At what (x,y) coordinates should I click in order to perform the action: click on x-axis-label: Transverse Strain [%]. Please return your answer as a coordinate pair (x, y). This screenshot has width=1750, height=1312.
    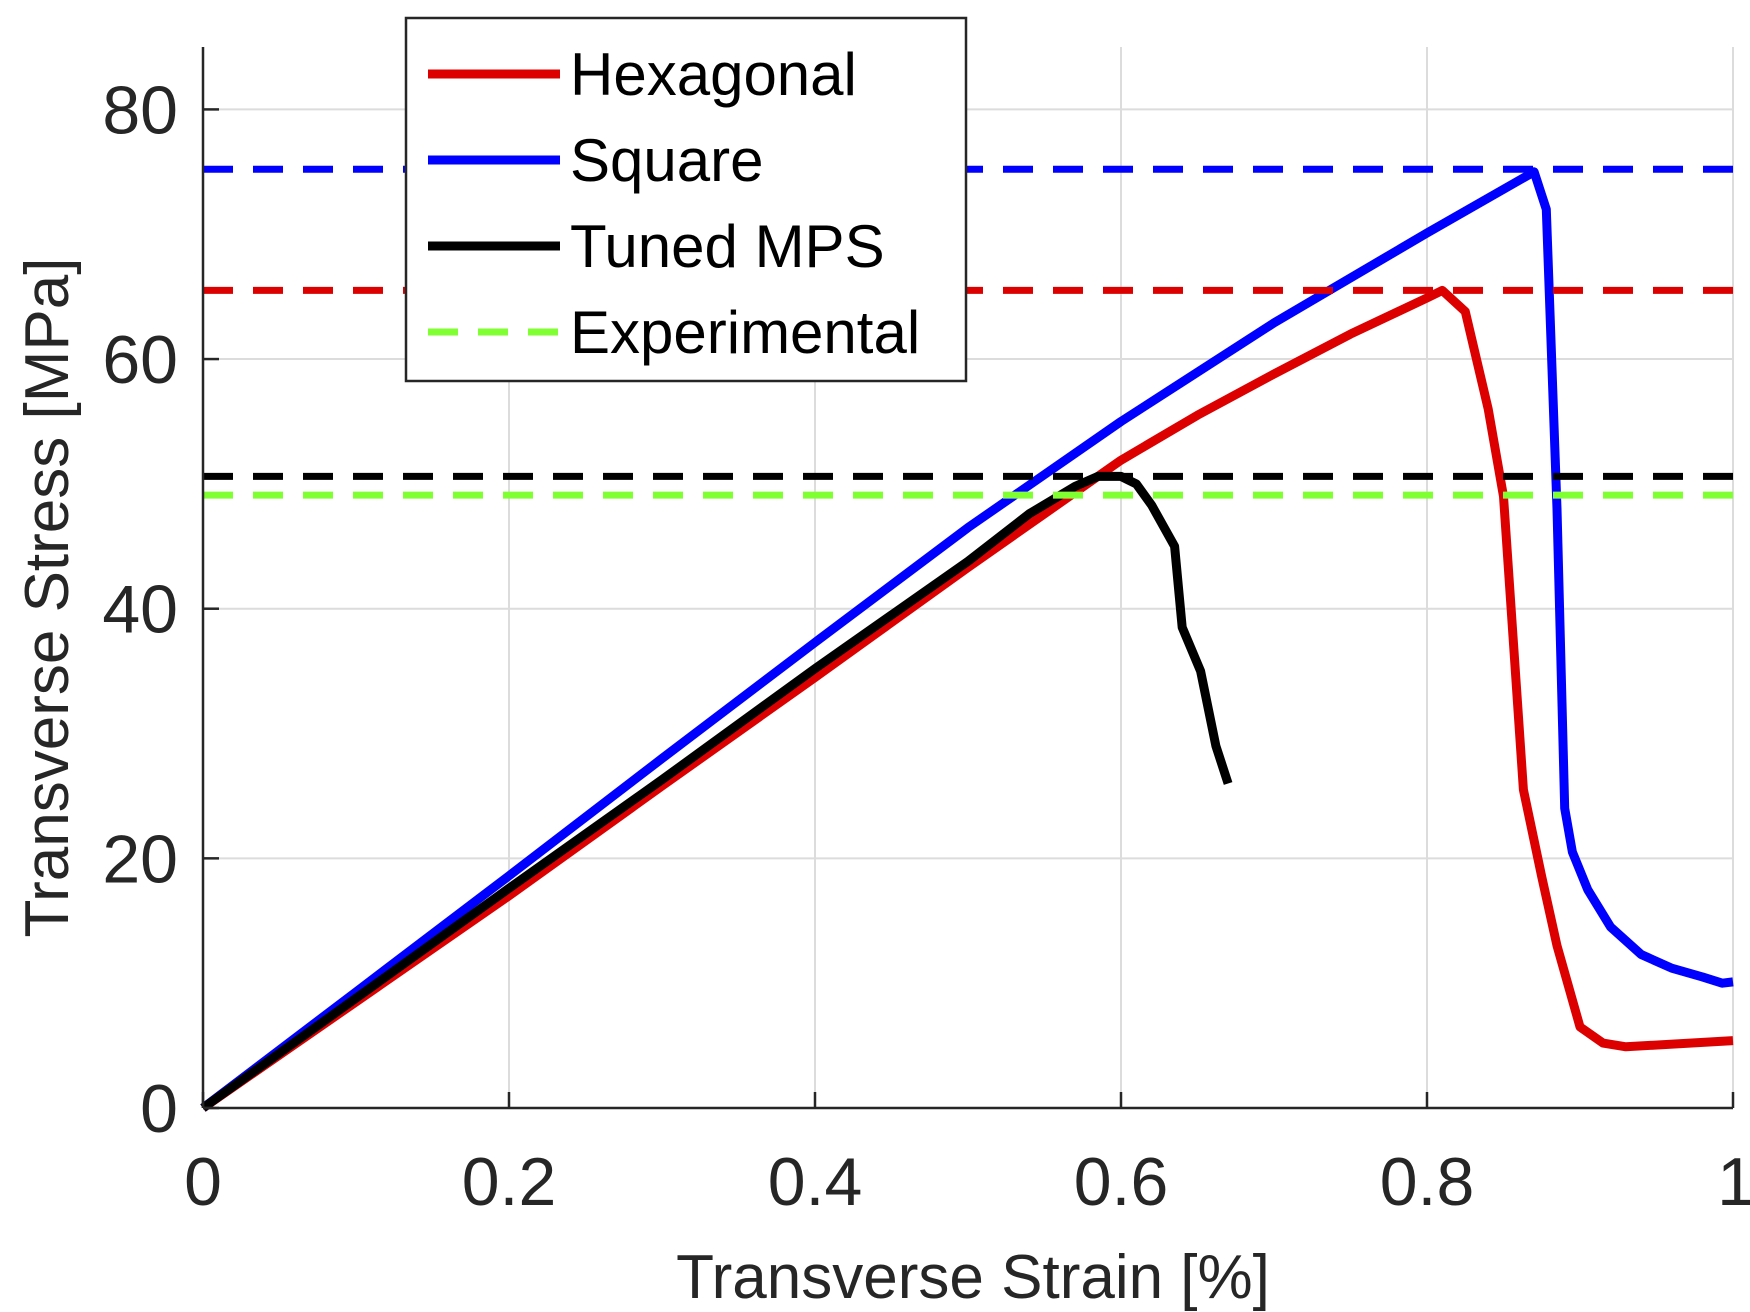
    Looking at the image, I should click on (973, 1277).